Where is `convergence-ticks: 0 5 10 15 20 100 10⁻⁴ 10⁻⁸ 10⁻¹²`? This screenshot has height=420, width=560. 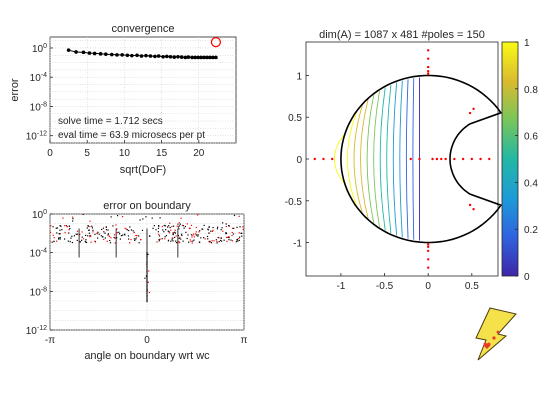
convergence-ticks: 0 5 10 15 20 100 10⁻⁴ 10⁻⁸ 10⁻¹² is located at coordinates (115, 101).